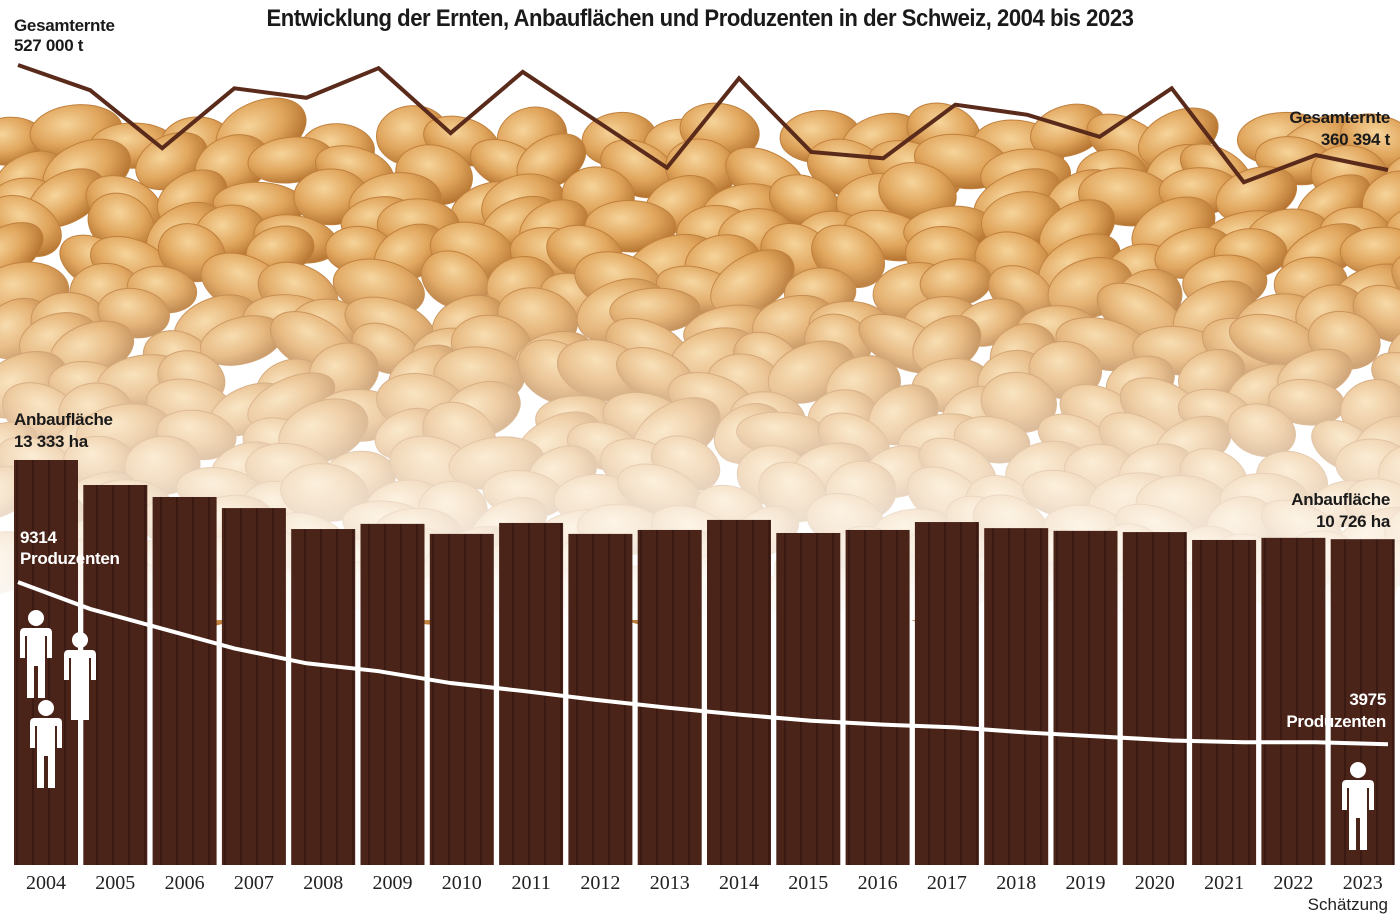  I want to click on harvest-end-label: Gesamternte, so click(1339, 117).